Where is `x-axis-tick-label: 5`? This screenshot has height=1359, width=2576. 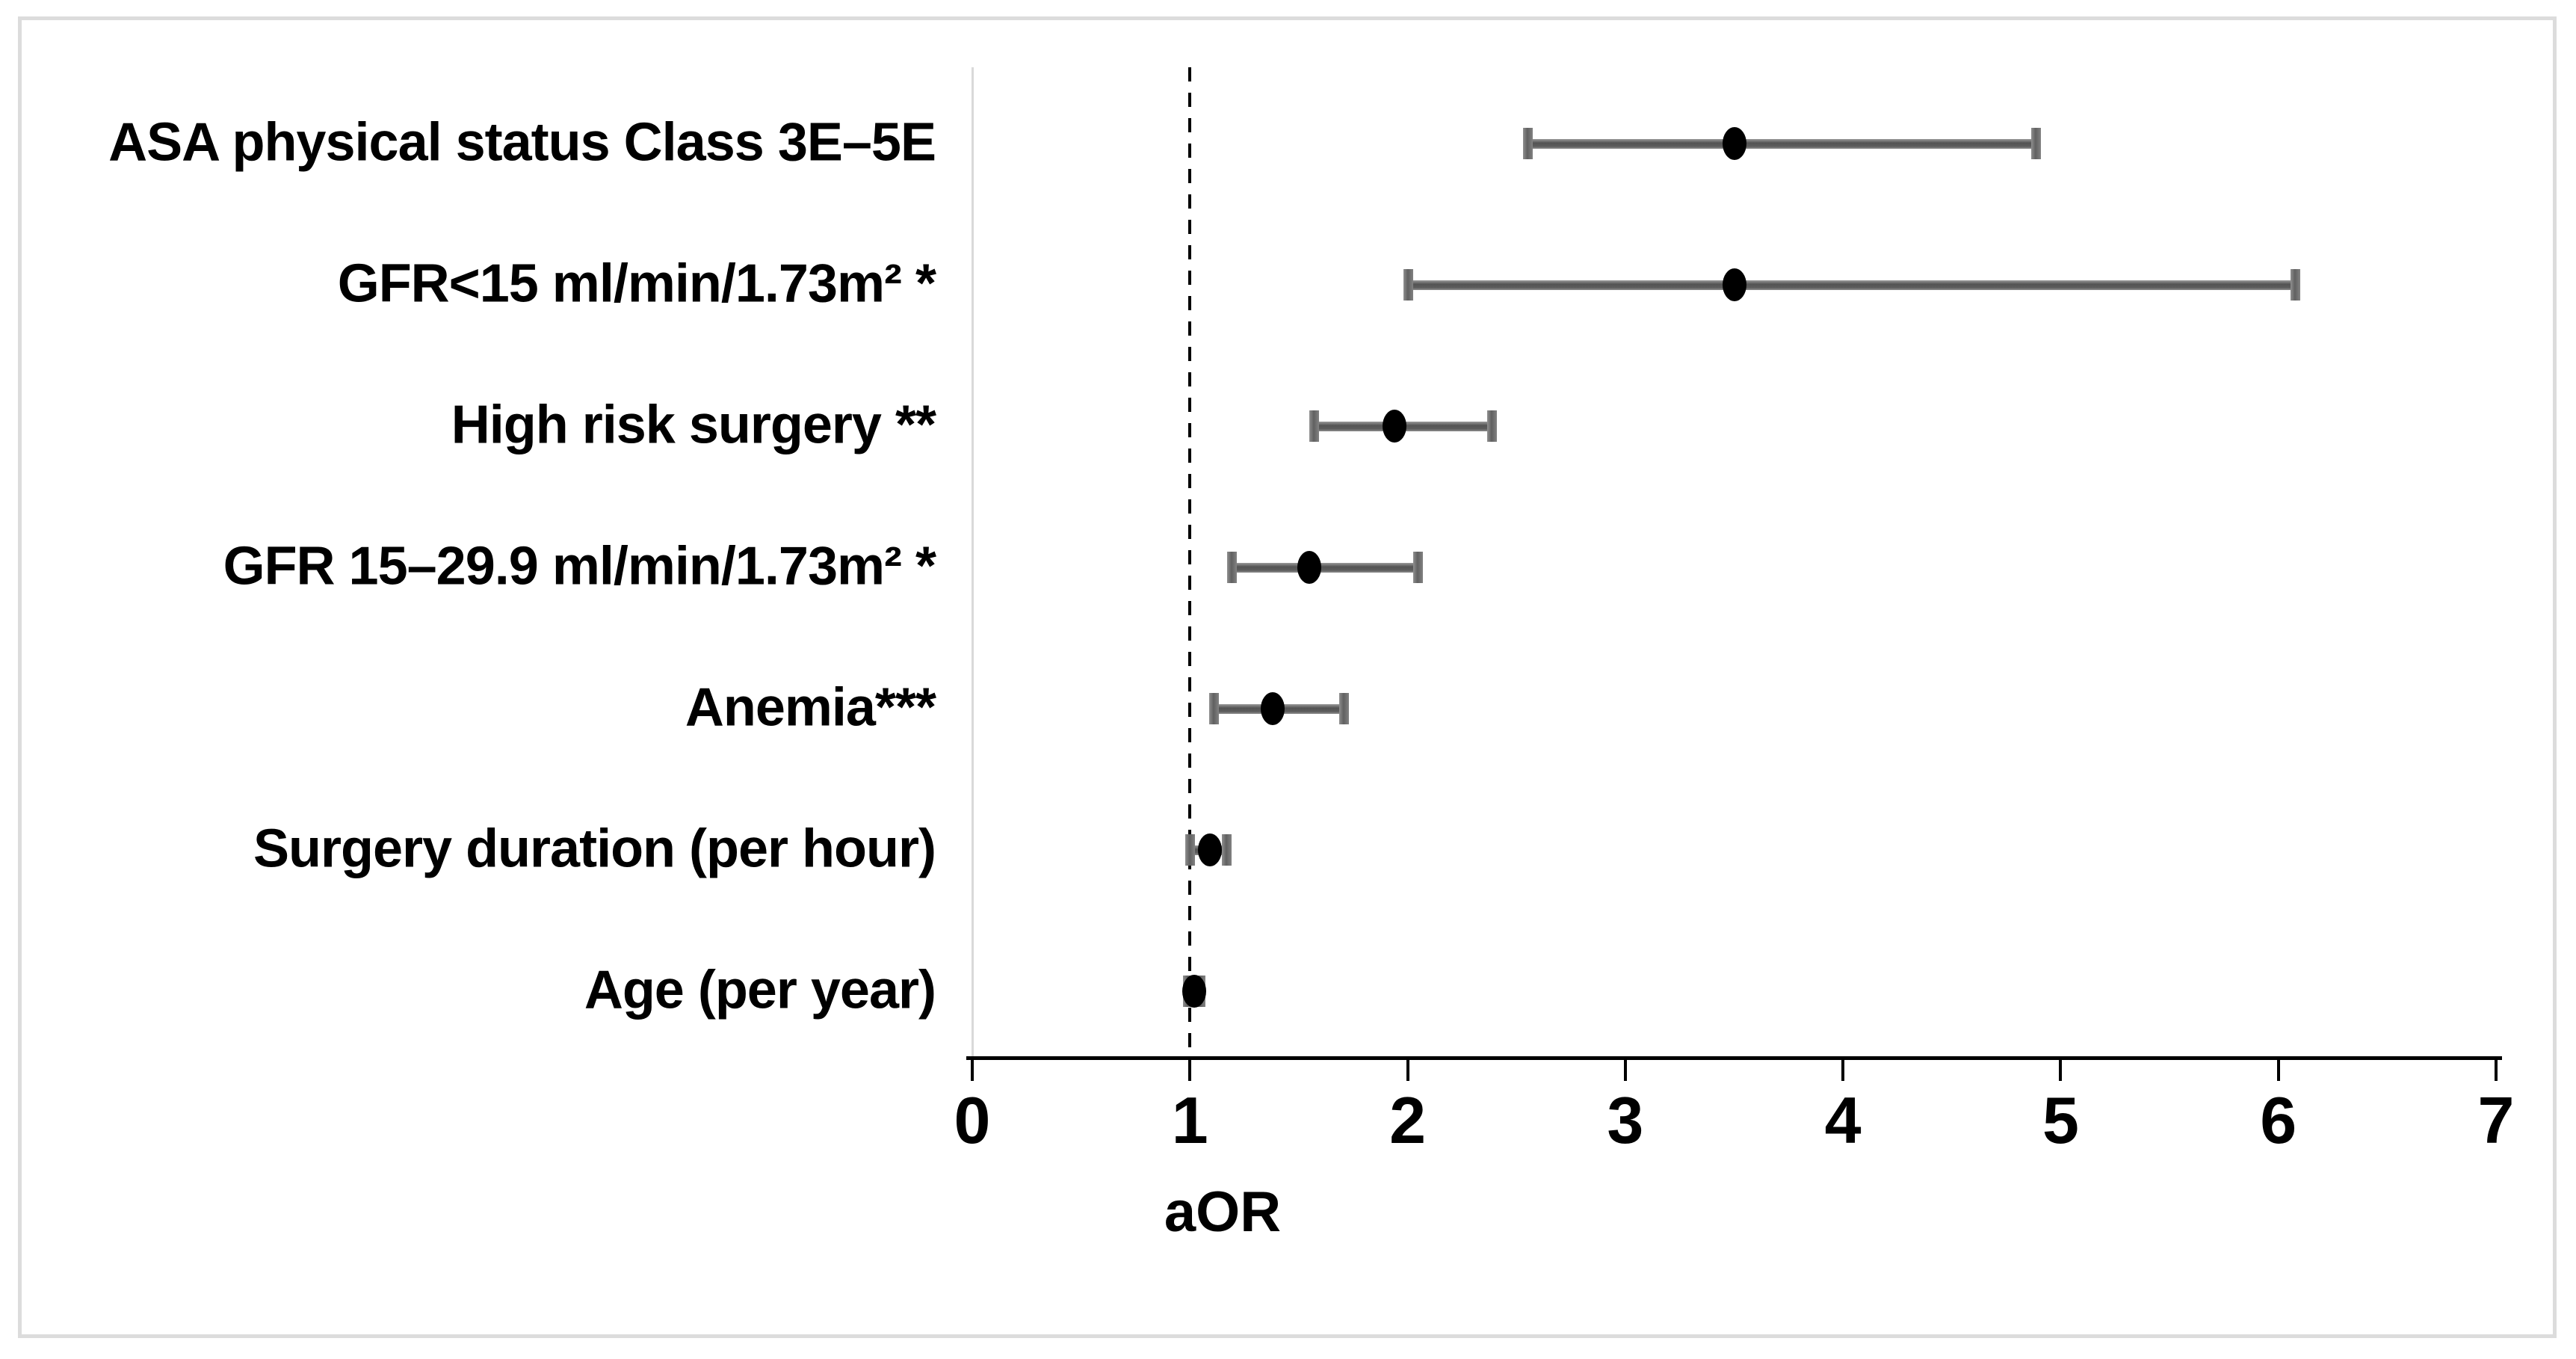 x-axis-tick-label: 5 is located at coordinates (2060, 1120).